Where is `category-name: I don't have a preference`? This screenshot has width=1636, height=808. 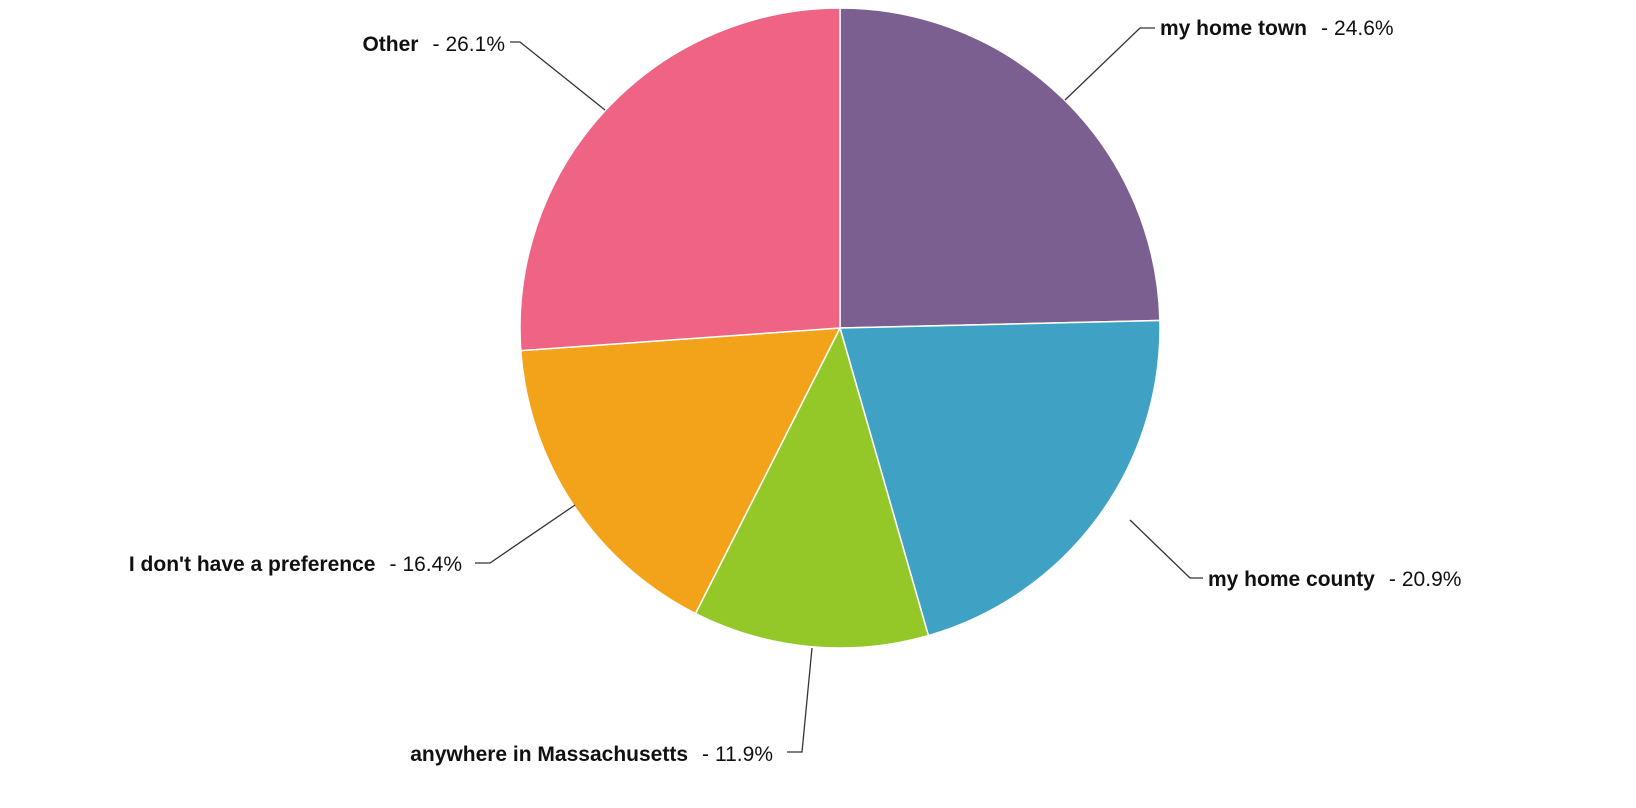
category-name: I don't have a preference is located at coordinates (252, 564).